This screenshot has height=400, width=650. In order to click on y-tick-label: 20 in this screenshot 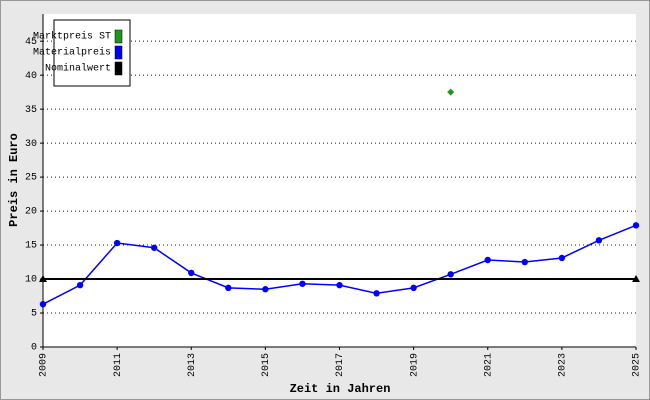, I will do `click(31, 212)`.